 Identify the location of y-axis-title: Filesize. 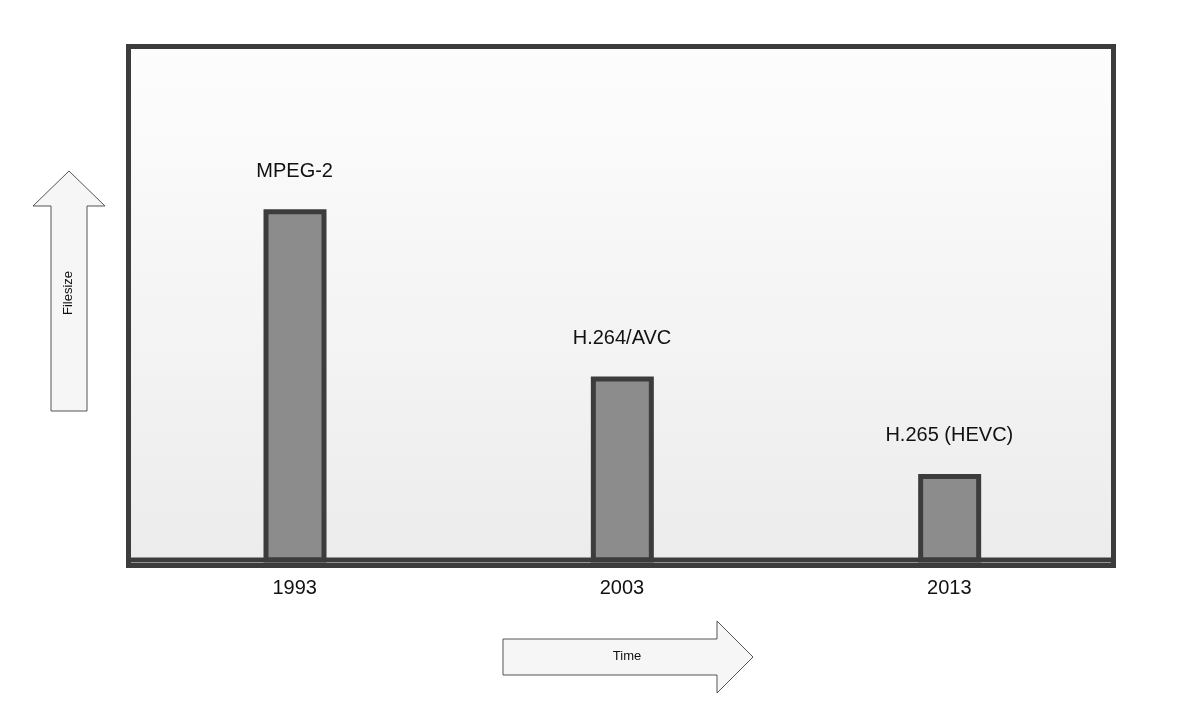
(68, 293).